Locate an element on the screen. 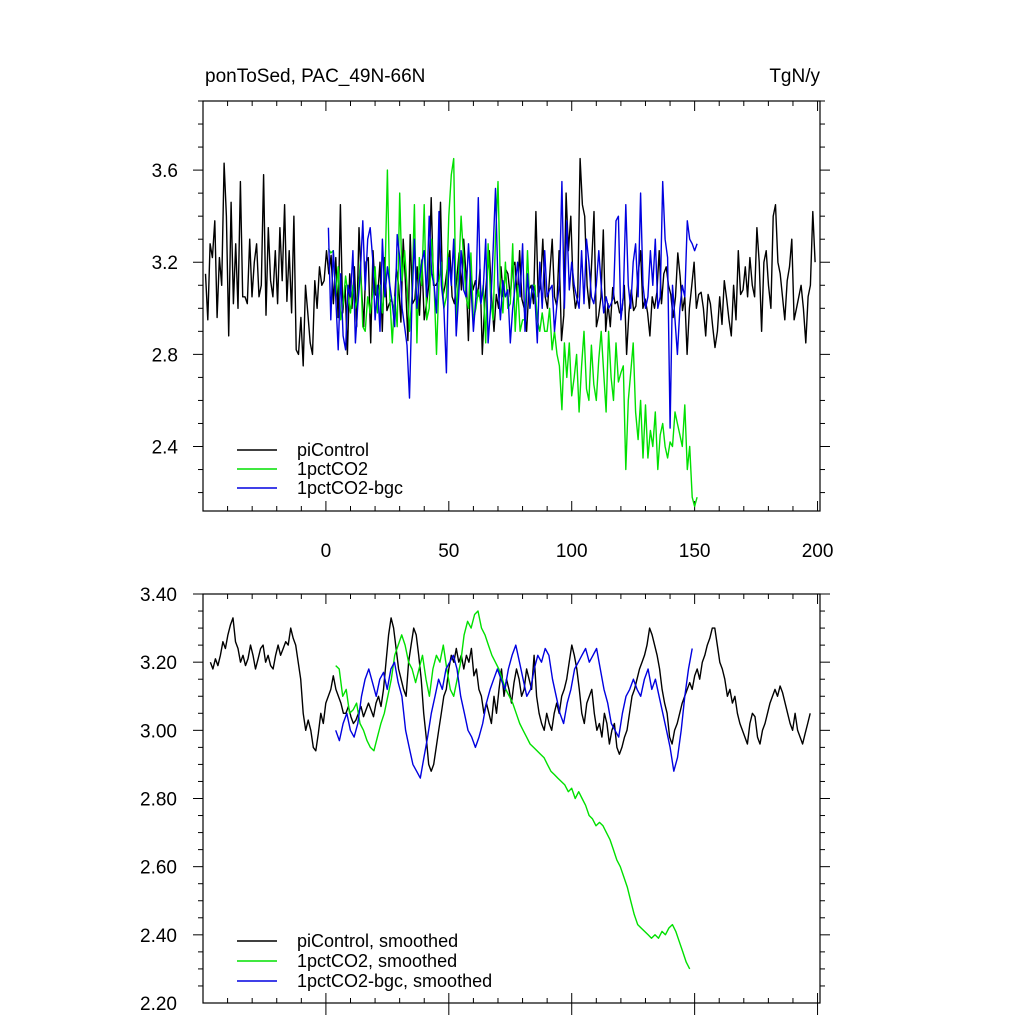  bottom-y-tick-label: 3.40 is located at coordinates (158, 595).